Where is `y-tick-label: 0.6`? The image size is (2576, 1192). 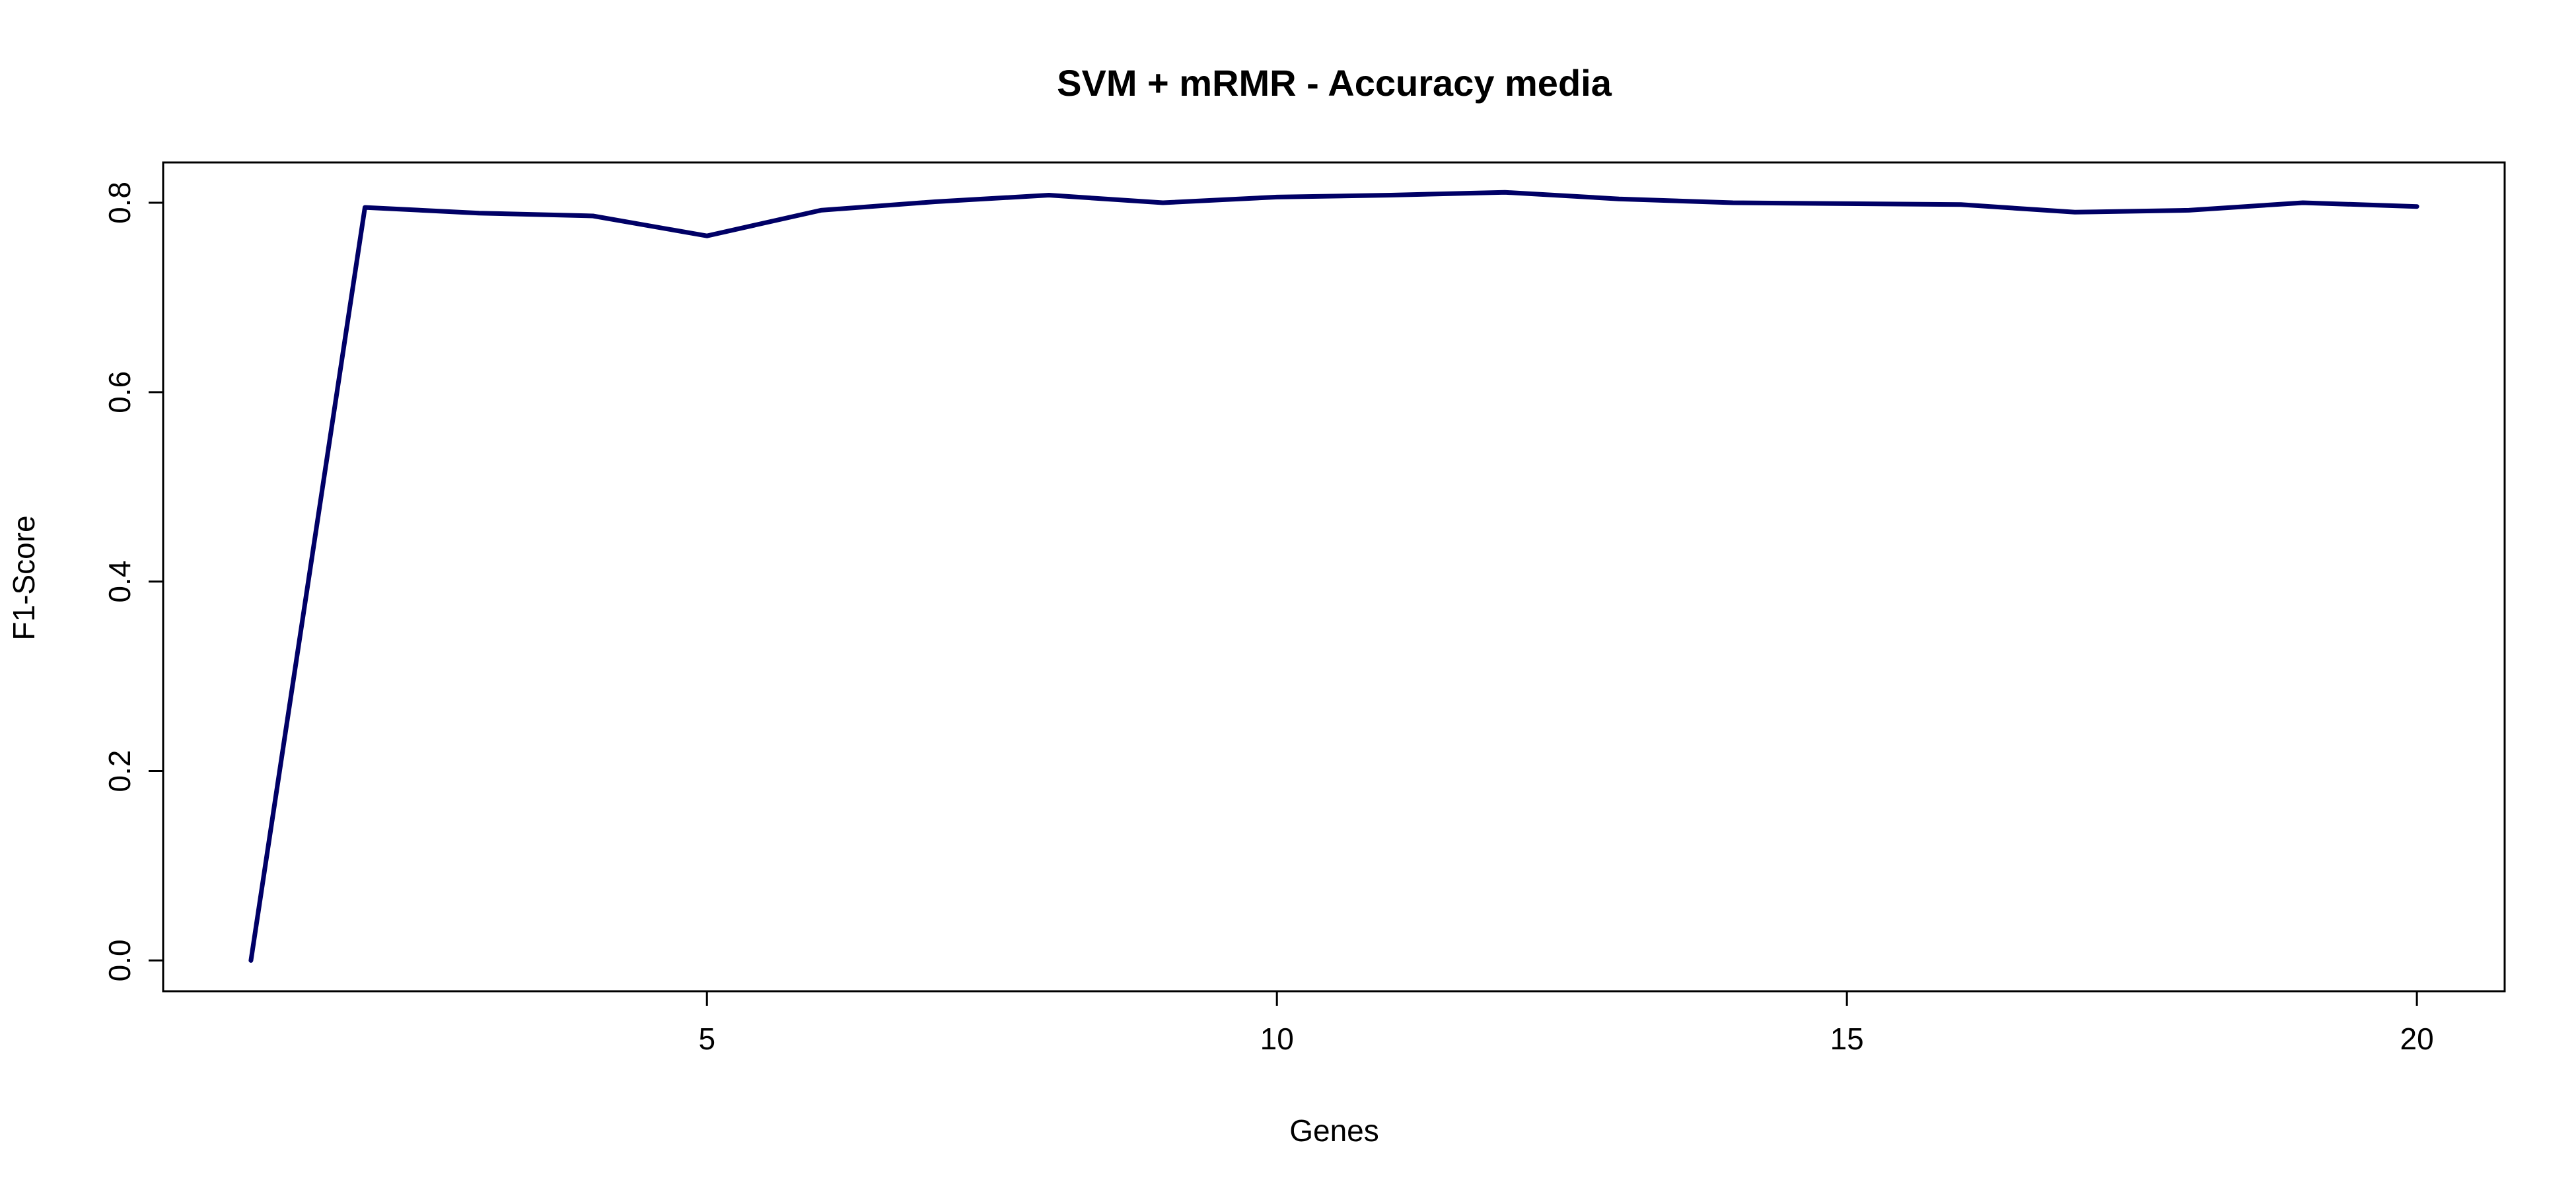 y-tick-label: 0.6 is located at coordinates (119, 392).